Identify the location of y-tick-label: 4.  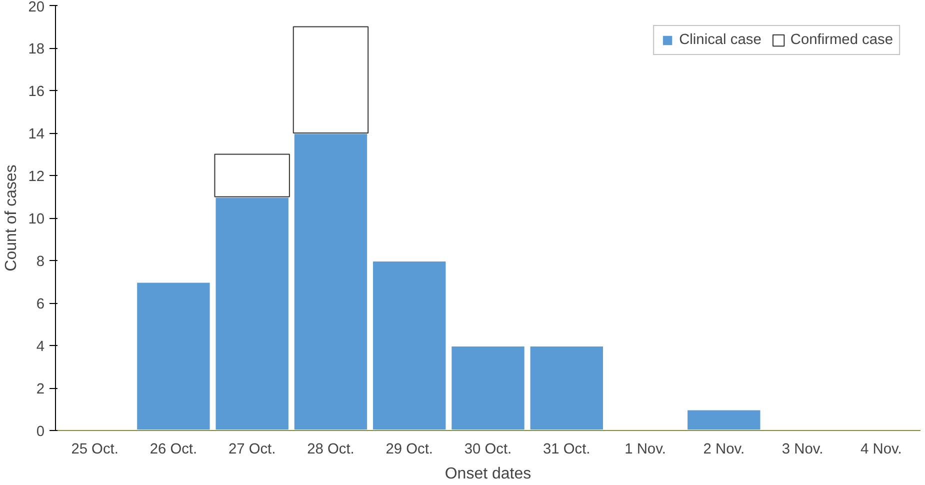
(40, 347).